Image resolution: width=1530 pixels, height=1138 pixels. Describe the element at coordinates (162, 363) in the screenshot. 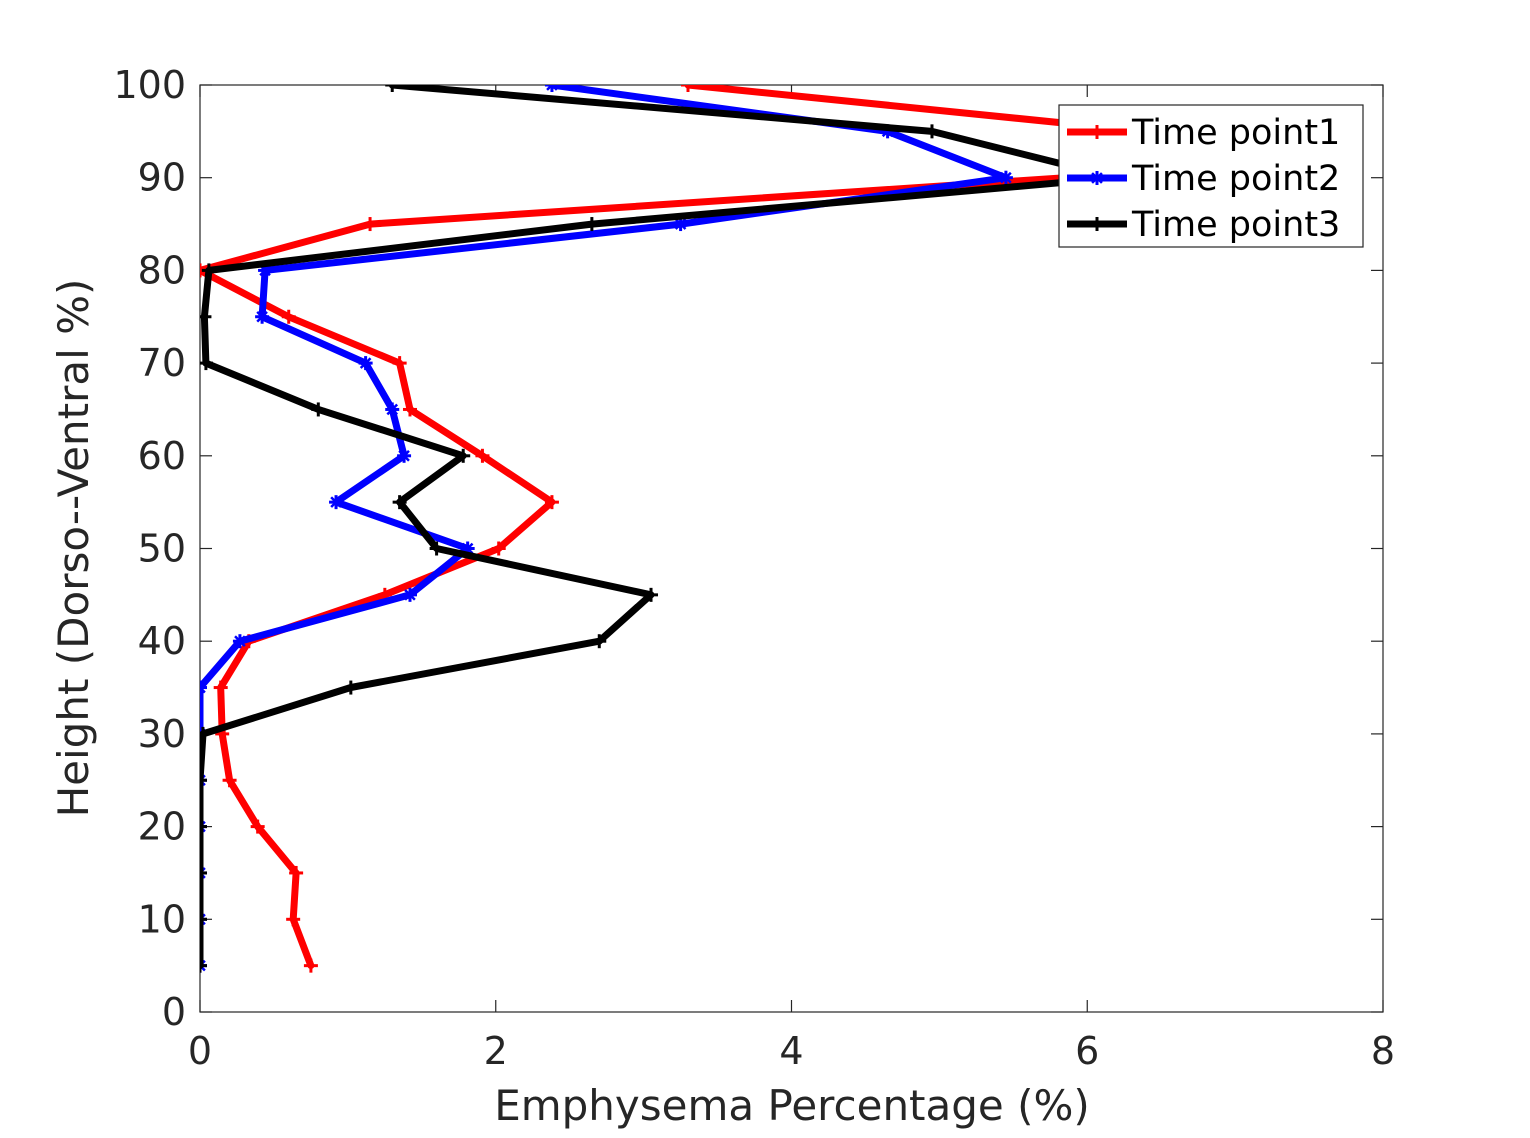

I see `y-tick-label: 70` at that location.